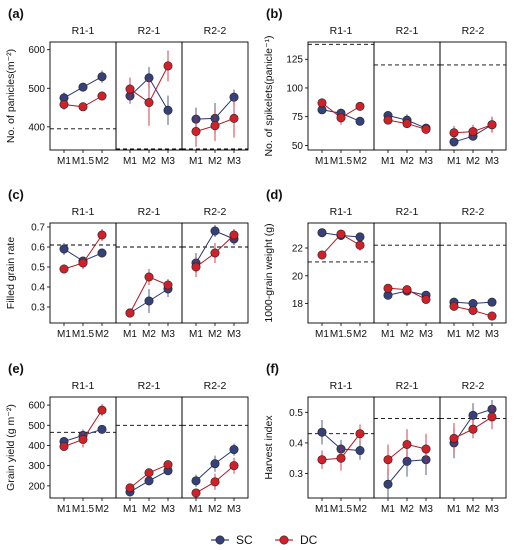 The width and height of the screenshot is (517, 550). Describe the element at coordinates (244, 540) in the screenshot. I see `legend-label: SC` at that location.